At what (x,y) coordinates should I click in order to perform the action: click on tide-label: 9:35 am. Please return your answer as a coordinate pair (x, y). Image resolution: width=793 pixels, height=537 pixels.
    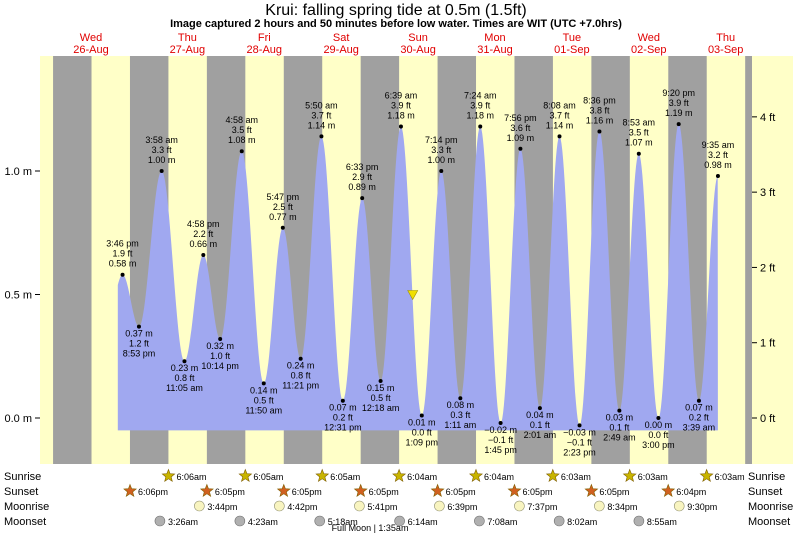
    Looking at the image, I should click on (718, 145).